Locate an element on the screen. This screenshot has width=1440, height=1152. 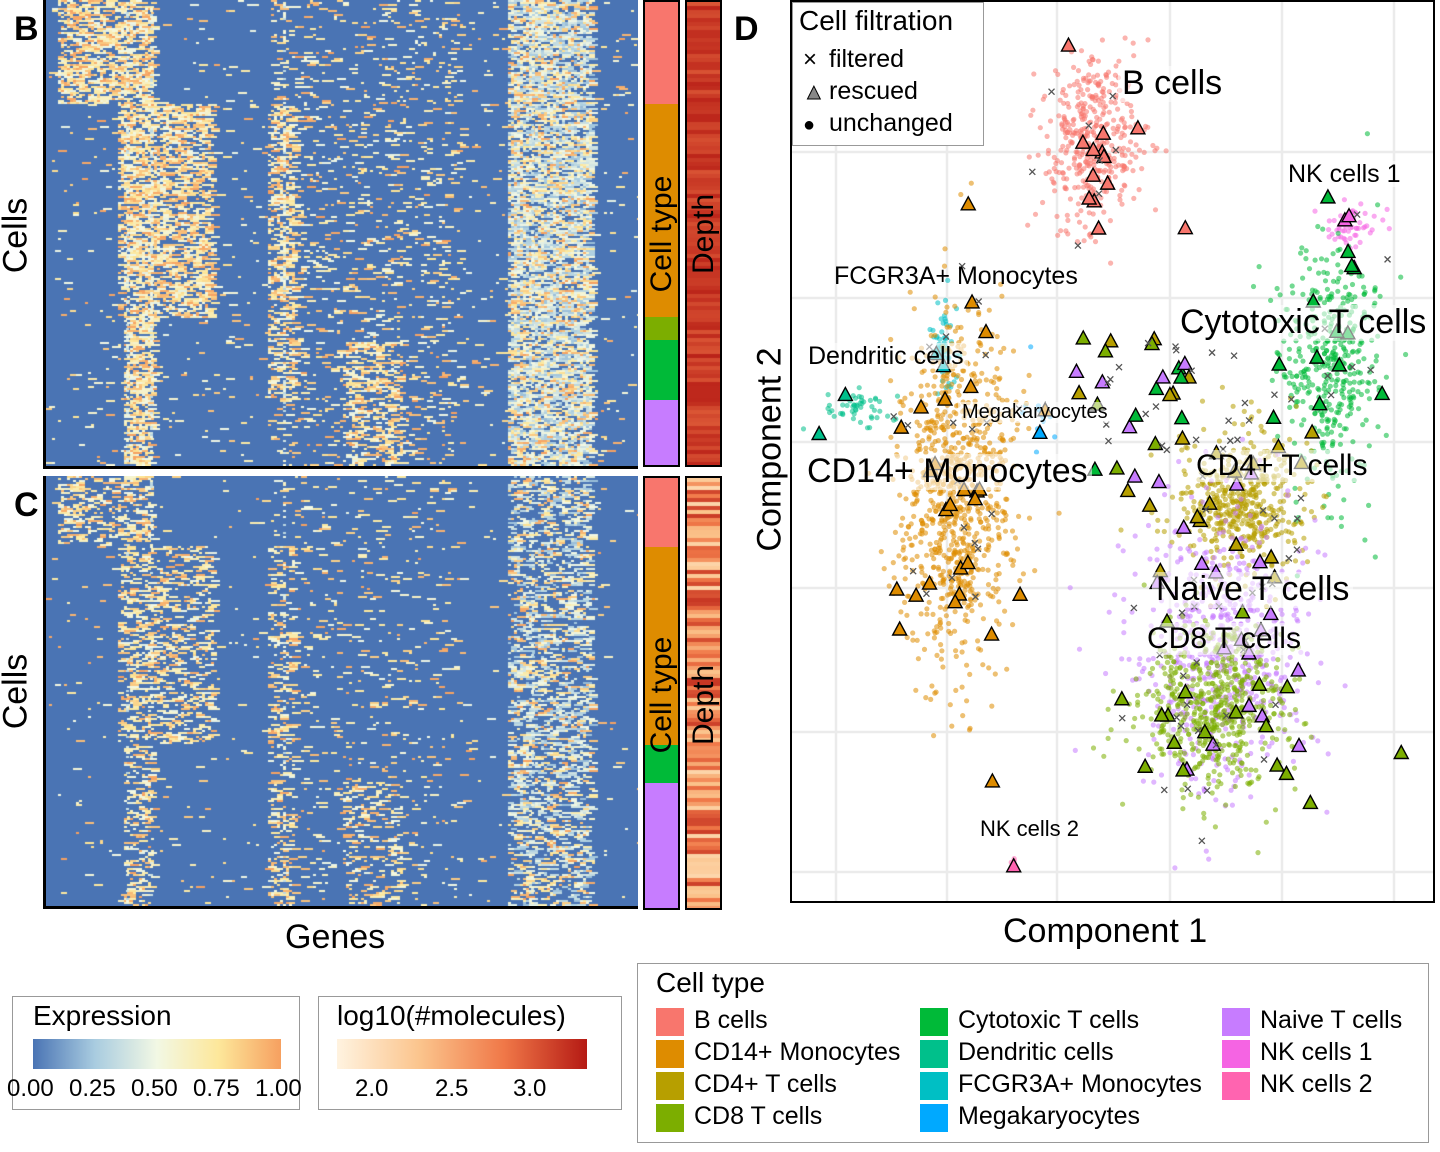
filtration-unchanged-item: ● unchanged is located at coordinates (878, 123).